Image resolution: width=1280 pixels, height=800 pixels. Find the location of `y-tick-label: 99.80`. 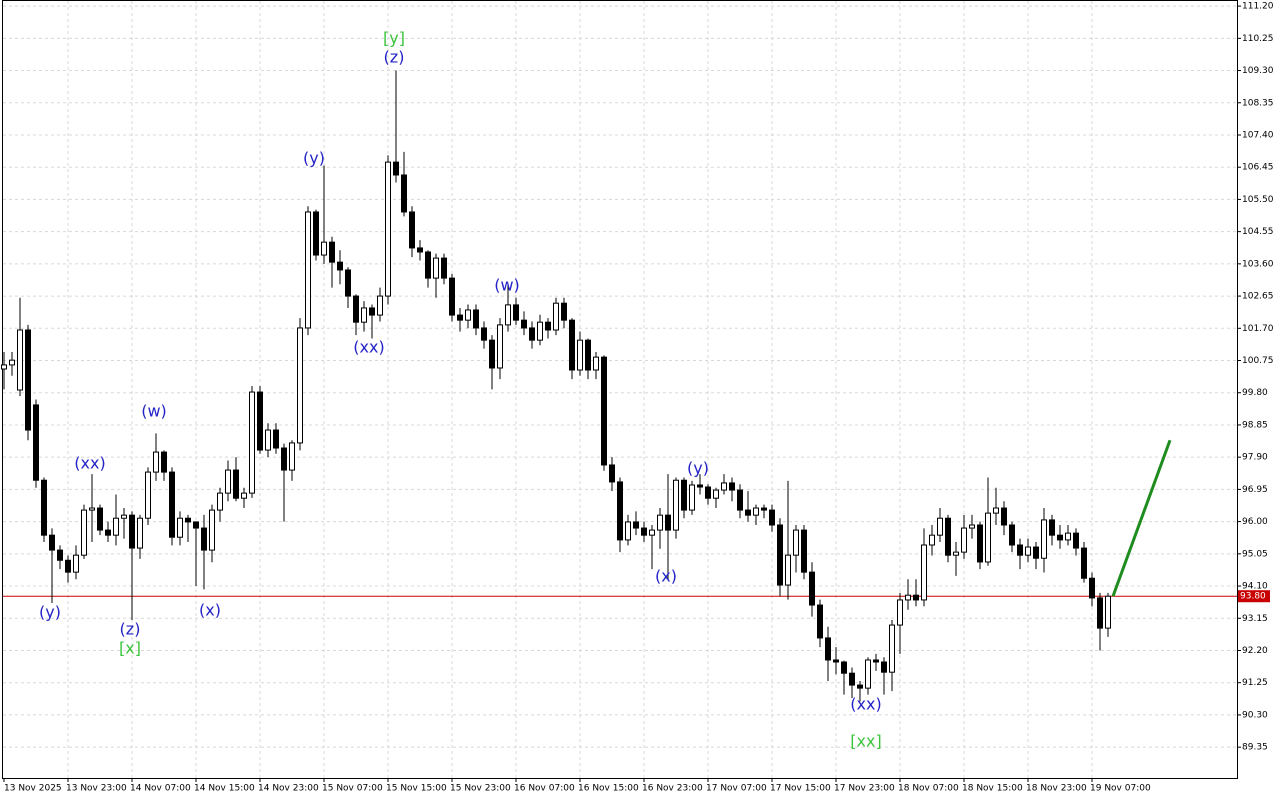

y-tick-label: 99.80 is located at coordinates (1255, 393).